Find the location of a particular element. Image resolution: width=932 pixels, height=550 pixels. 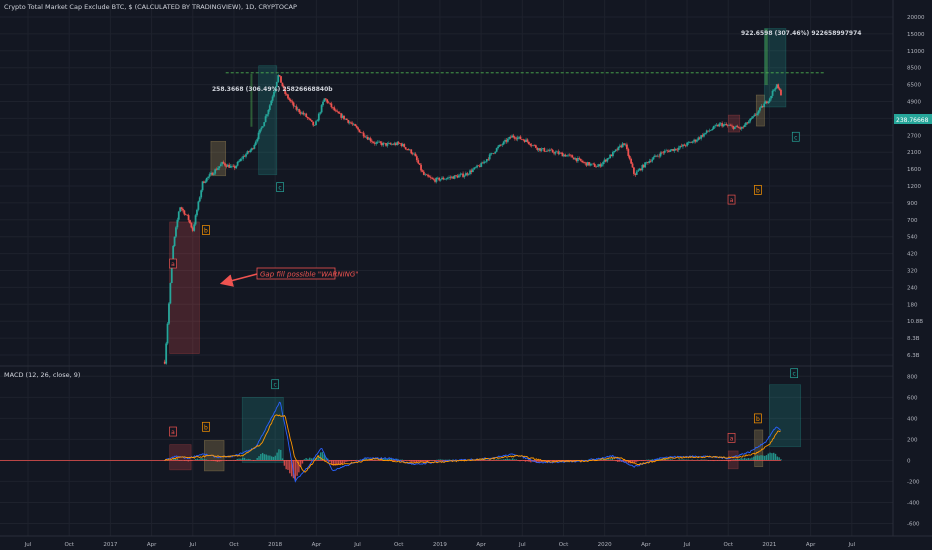

macd-axis: 800 600 400 200 0 -200 -400 -600 is located at coordinates (913, 450).